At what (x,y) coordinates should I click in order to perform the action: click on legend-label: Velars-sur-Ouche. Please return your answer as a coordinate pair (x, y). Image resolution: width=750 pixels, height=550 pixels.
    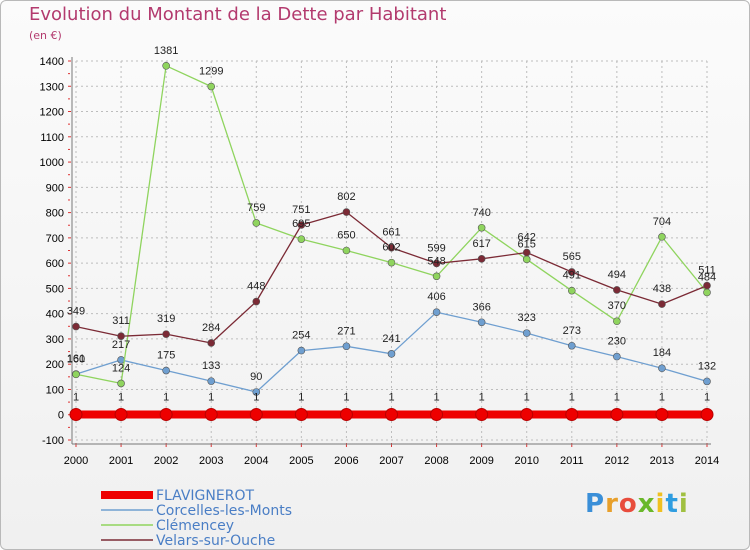
    Looking at the image, I should click on (215, 541).